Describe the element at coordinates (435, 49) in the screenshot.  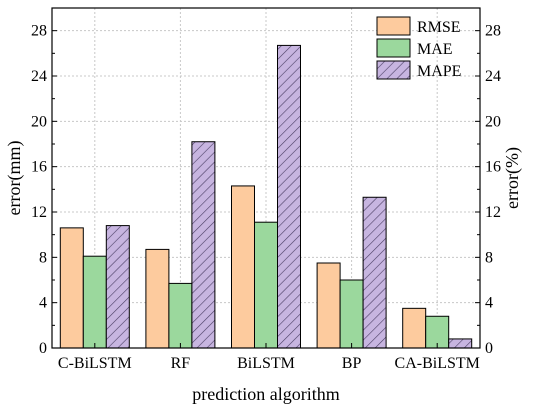
I see `legend-label-mae: MAE` at that location.